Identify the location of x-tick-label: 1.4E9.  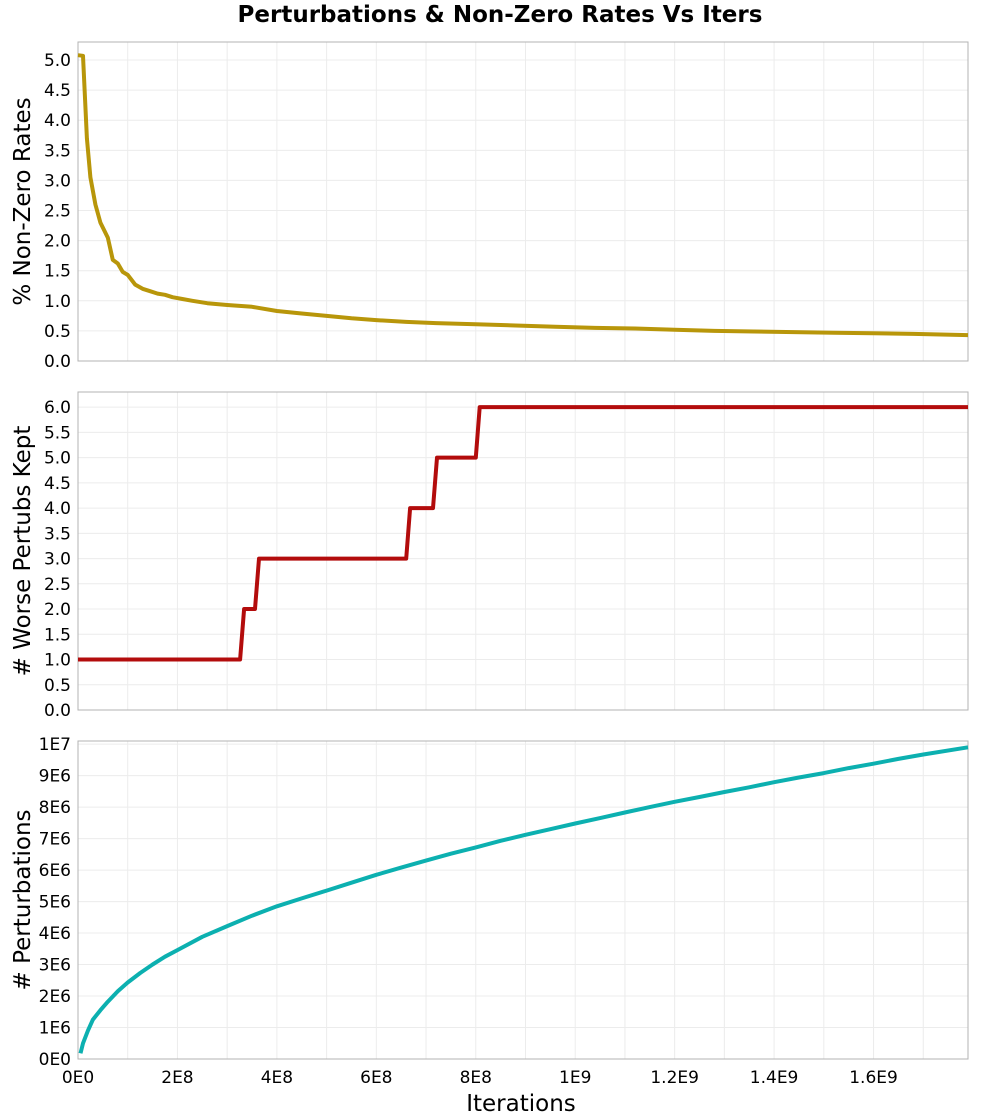
(774, 1078).